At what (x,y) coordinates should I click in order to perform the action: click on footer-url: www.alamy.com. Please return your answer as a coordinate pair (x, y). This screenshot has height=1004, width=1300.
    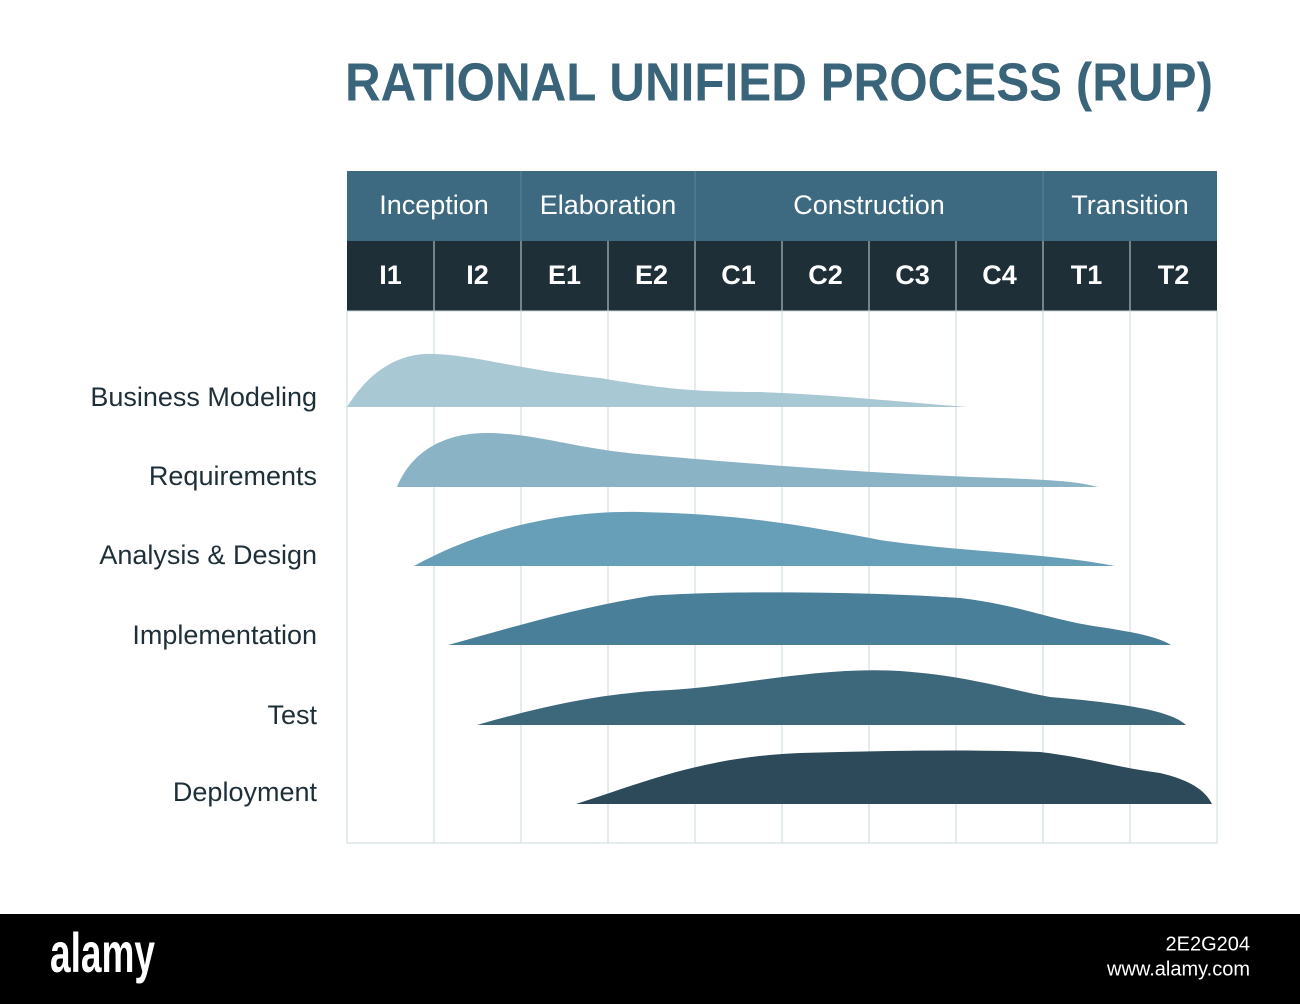
    Looking at the image, I should click on (1178, 969).